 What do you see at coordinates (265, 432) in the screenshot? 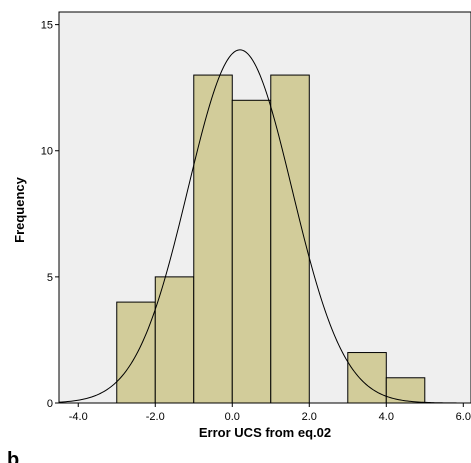
I see `x-axis-label: Error UCS from eq.02` at bounding box center [265, 432].